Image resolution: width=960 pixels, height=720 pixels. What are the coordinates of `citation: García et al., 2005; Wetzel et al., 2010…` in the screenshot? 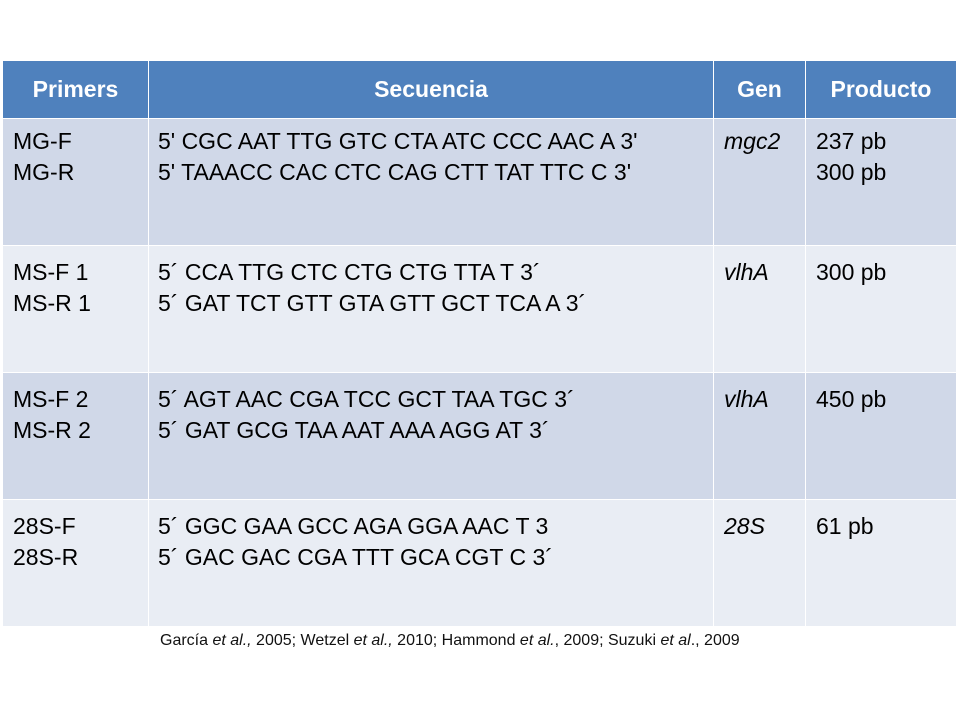 It's located at (450, 641).